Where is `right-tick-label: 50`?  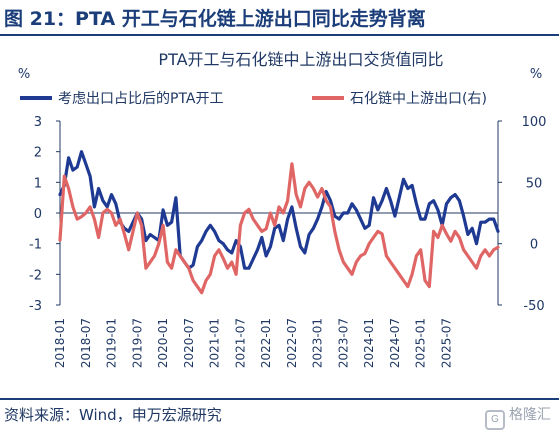
right-tick-label: 50 is located at coordinates (534, 183).